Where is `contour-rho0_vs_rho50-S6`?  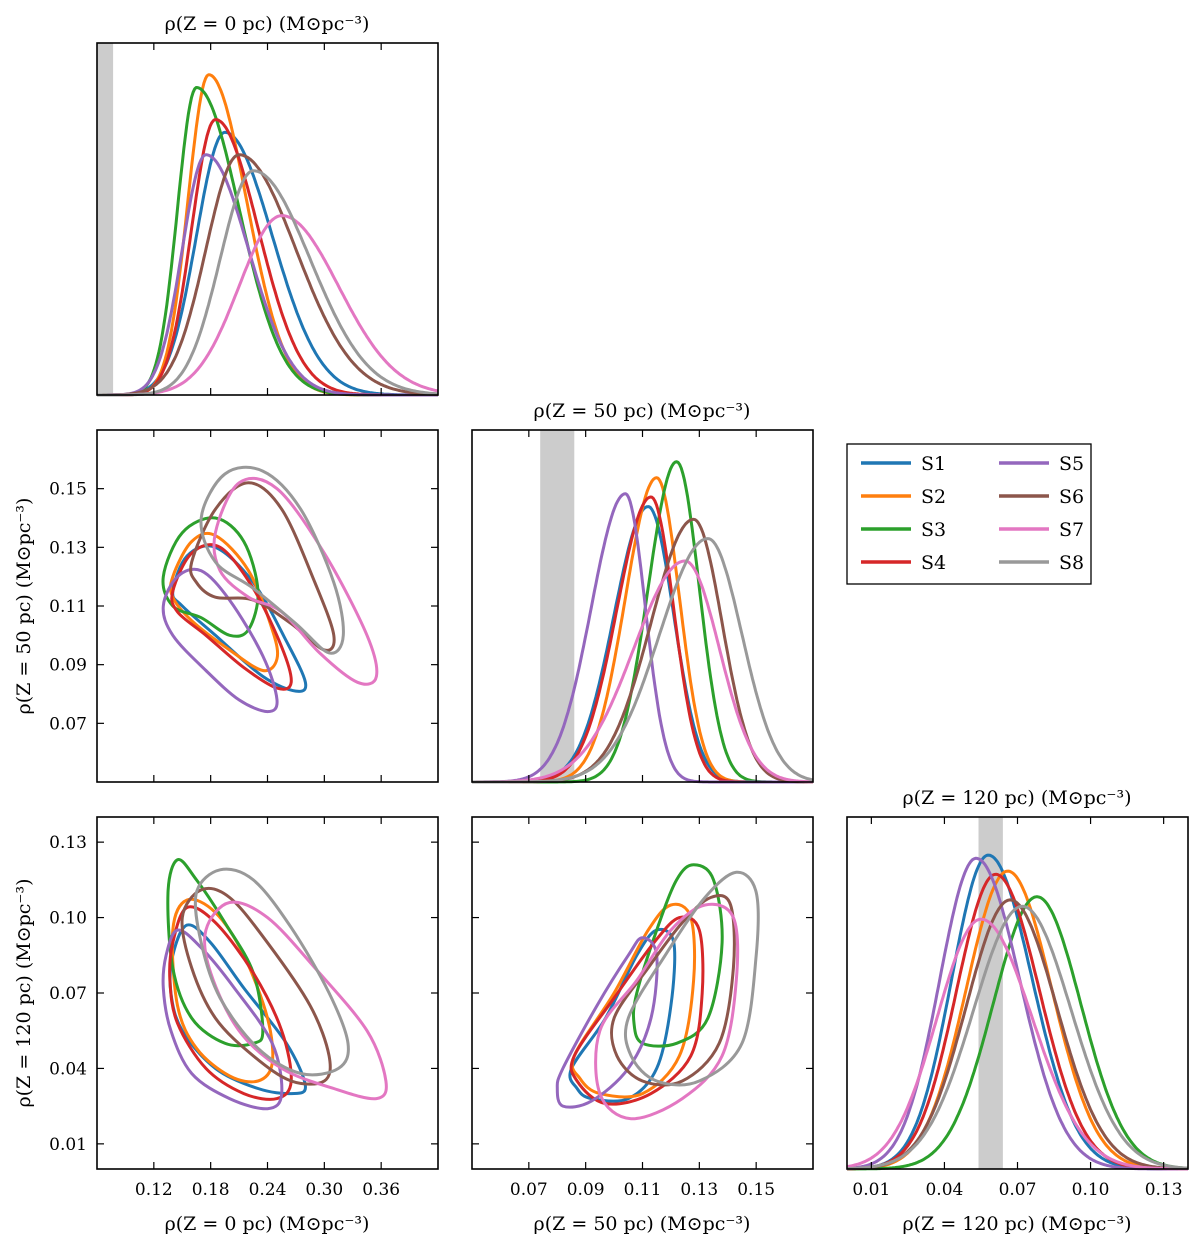 contour-rho0_vs_rho50-S6 is located at coordinates (262, 566).